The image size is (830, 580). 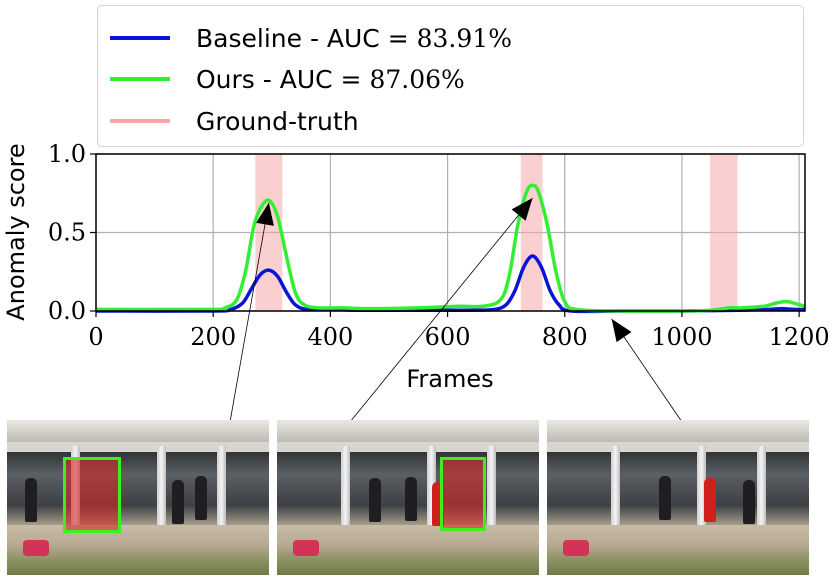 I want to click on series-line-baseline, so click(x=450, y=284).